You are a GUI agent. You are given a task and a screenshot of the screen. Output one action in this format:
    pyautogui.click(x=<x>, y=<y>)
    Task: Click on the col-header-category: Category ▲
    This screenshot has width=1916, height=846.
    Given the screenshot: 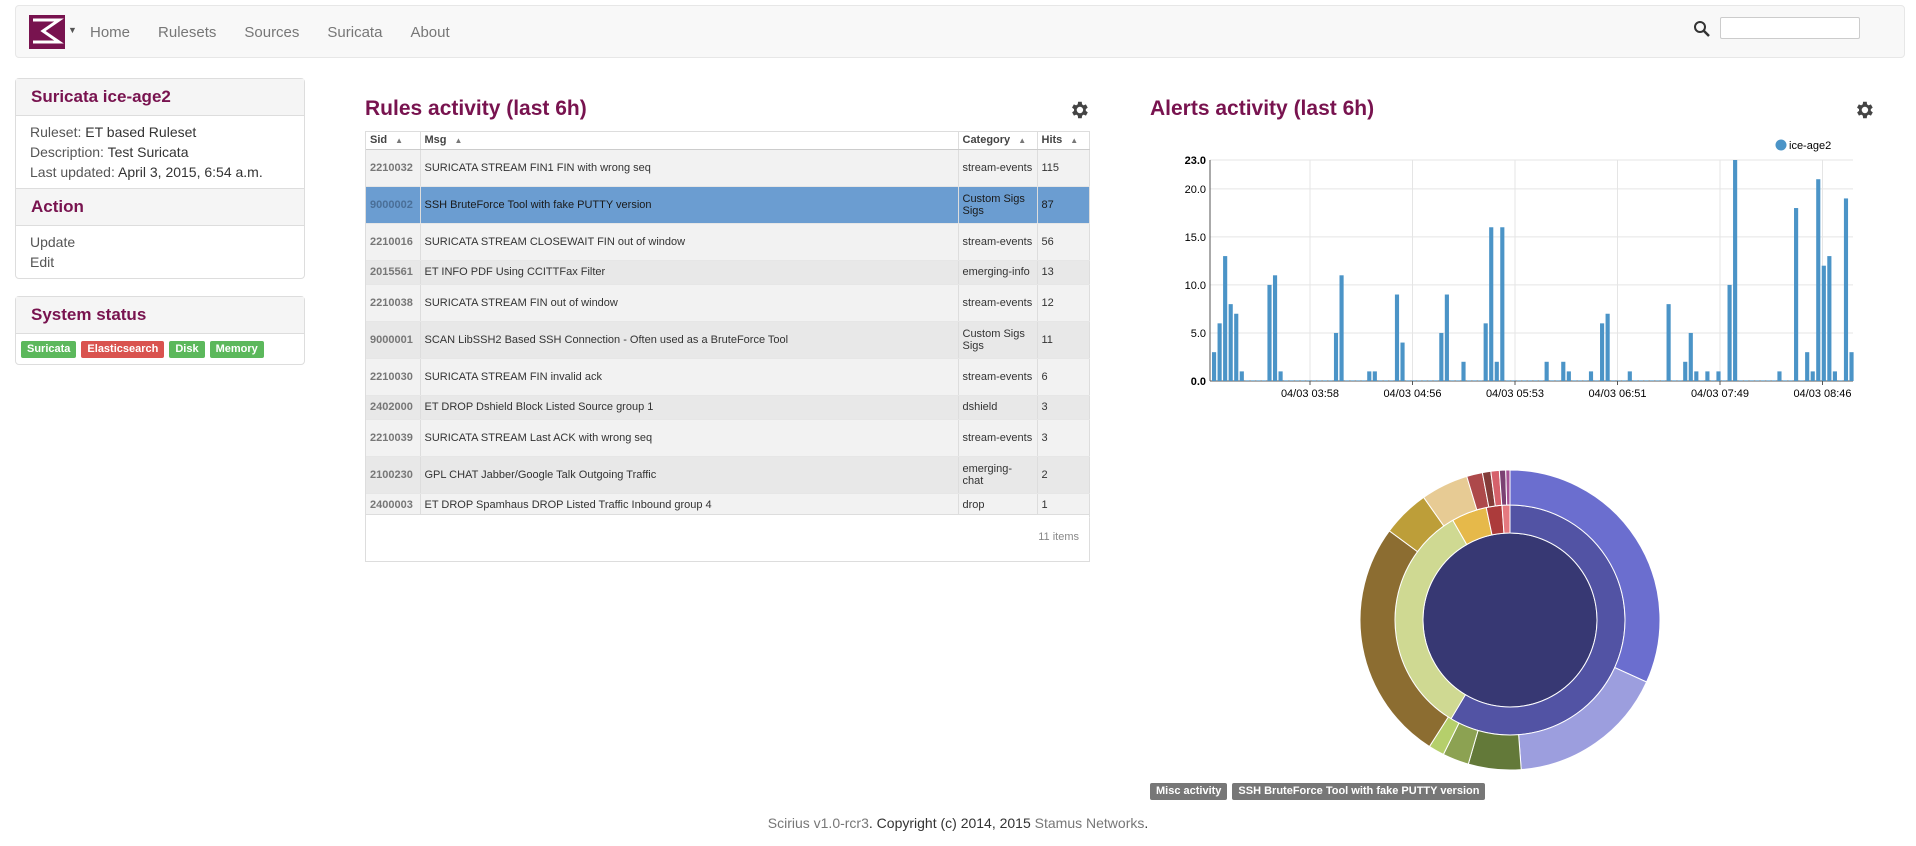 What is the action you would take?
    pyautogui.click(x=998, y=141)
    